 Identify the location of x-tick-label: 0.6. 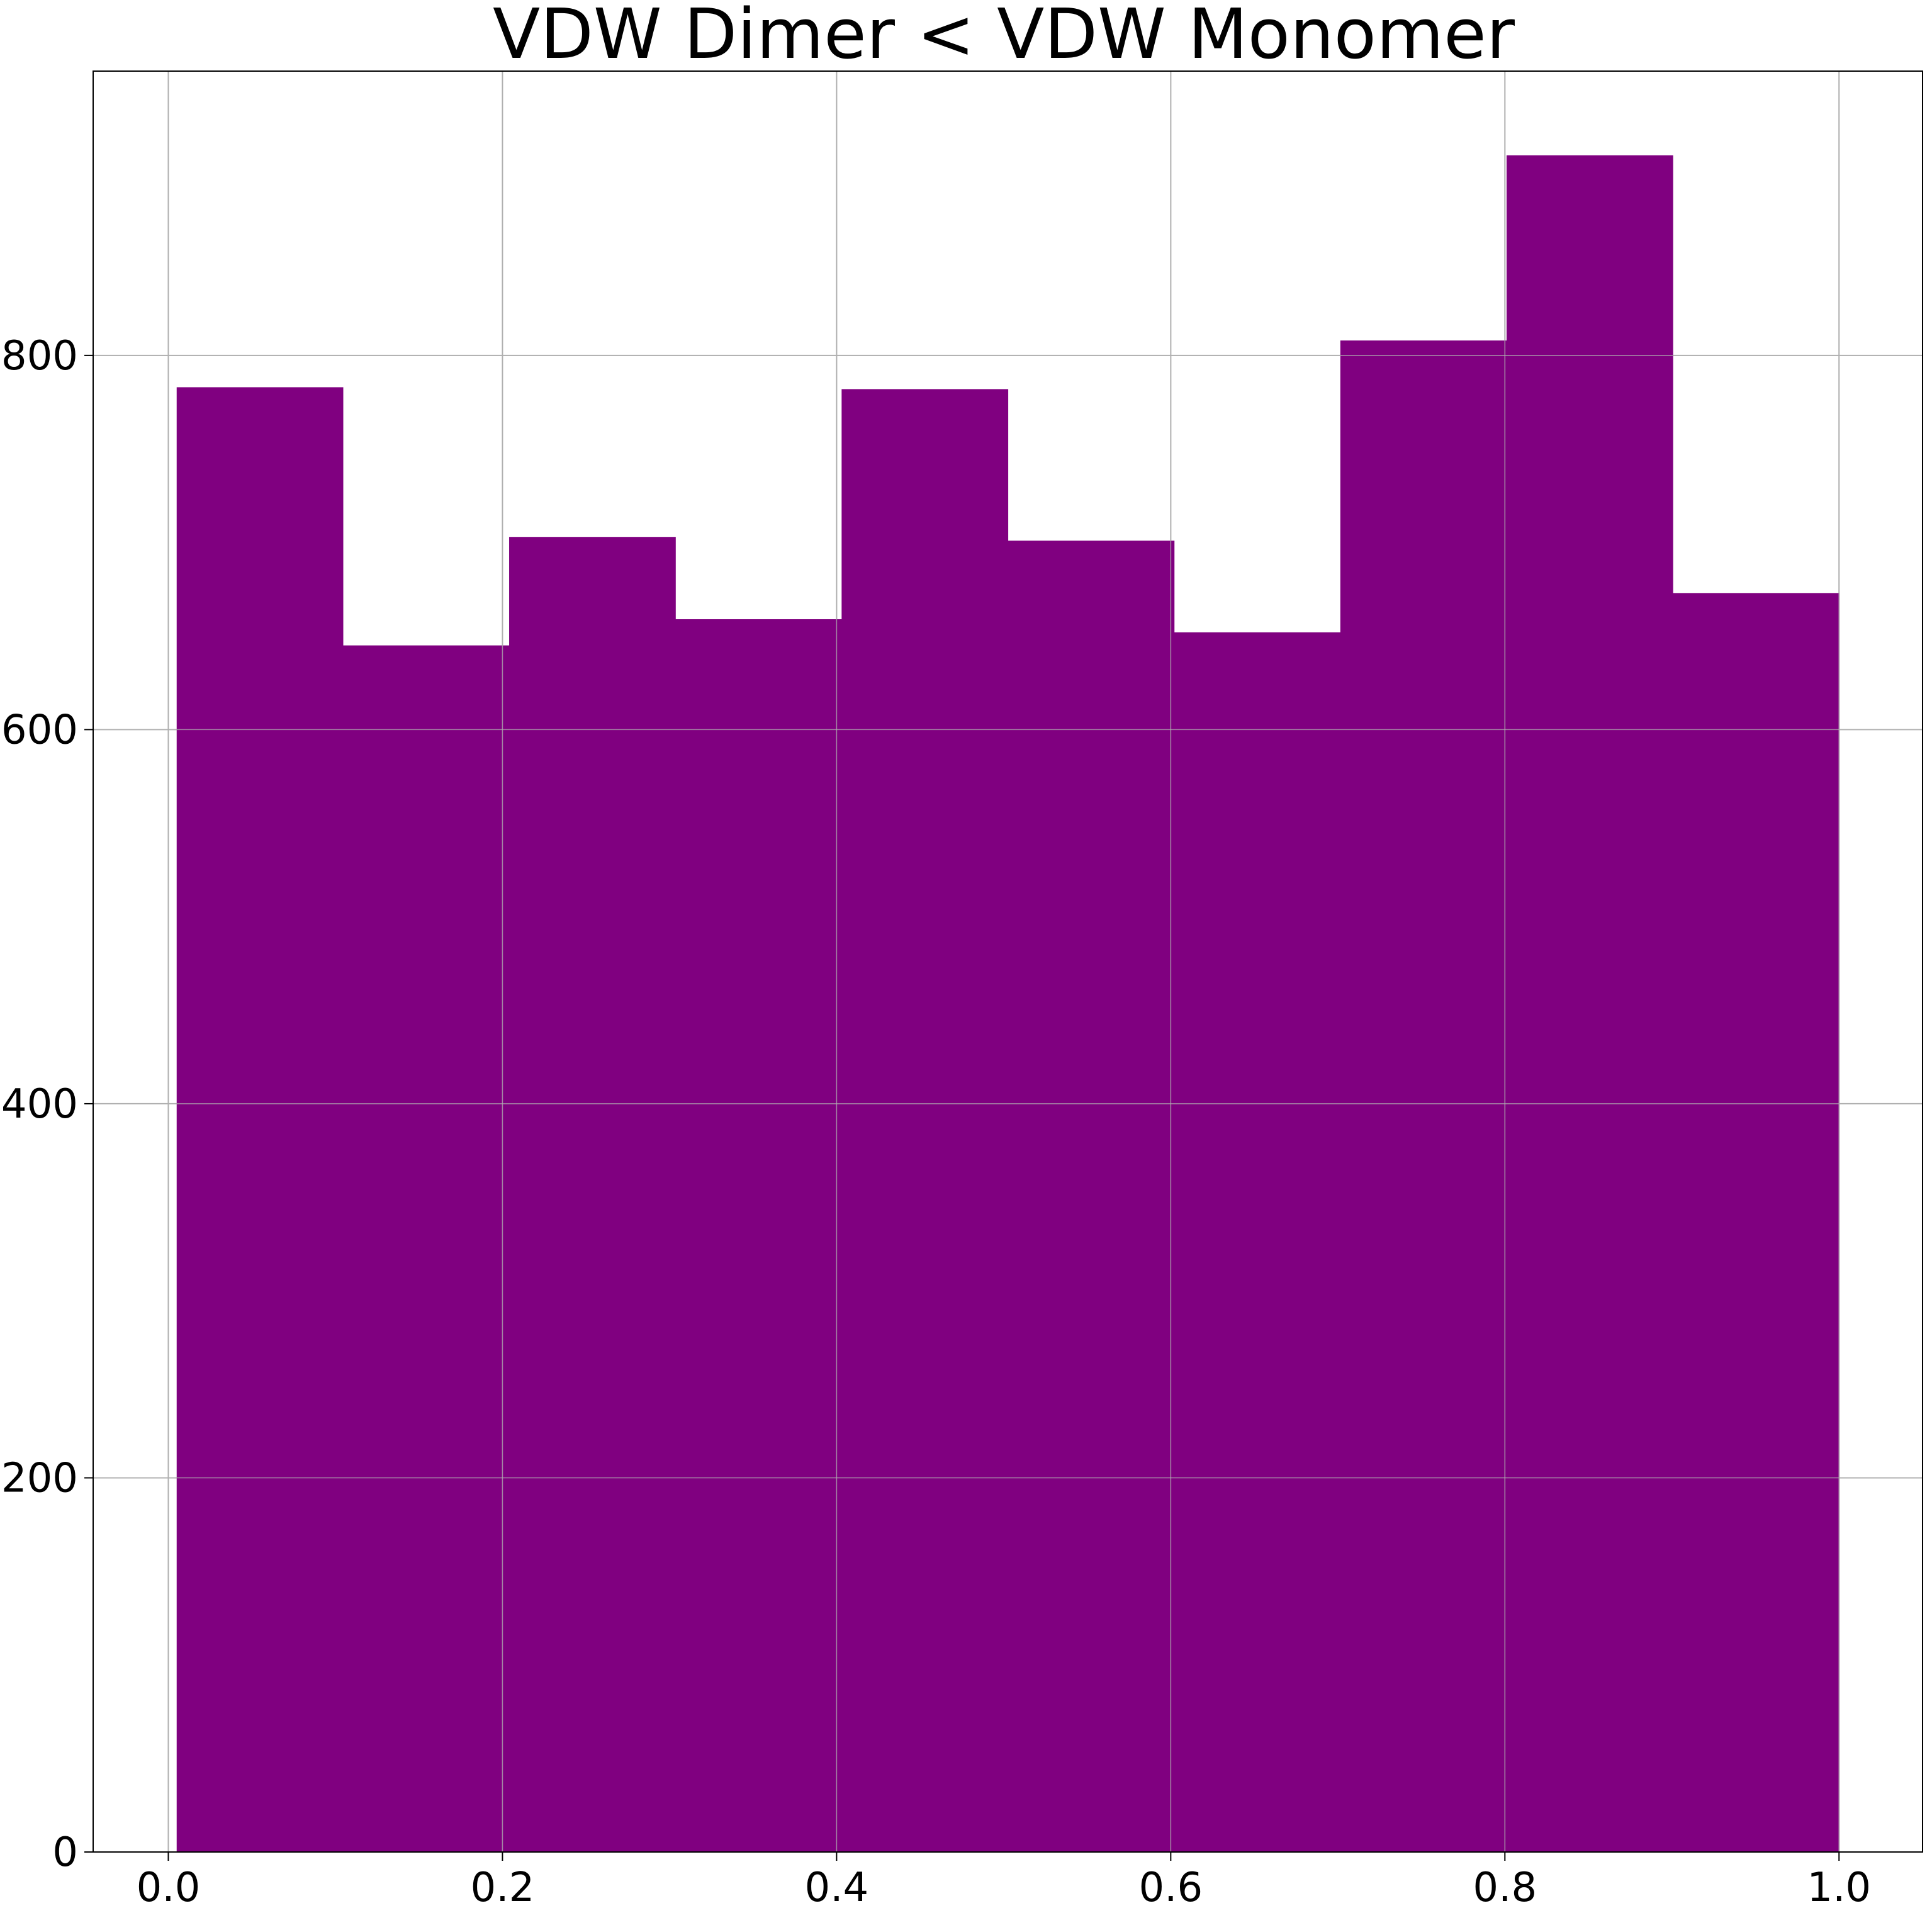
(1170, 1886).